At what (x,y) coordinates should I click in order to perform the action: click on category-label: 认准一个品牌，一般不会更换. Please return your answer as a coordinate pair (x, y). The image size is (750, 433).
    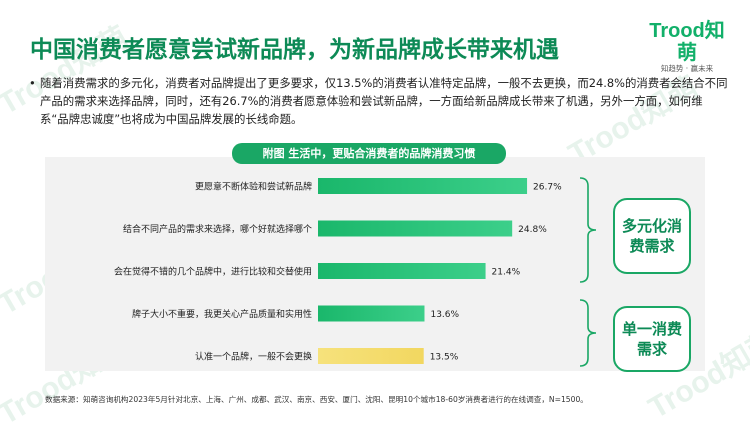
    Looking at the image, I should click on (253, 357).